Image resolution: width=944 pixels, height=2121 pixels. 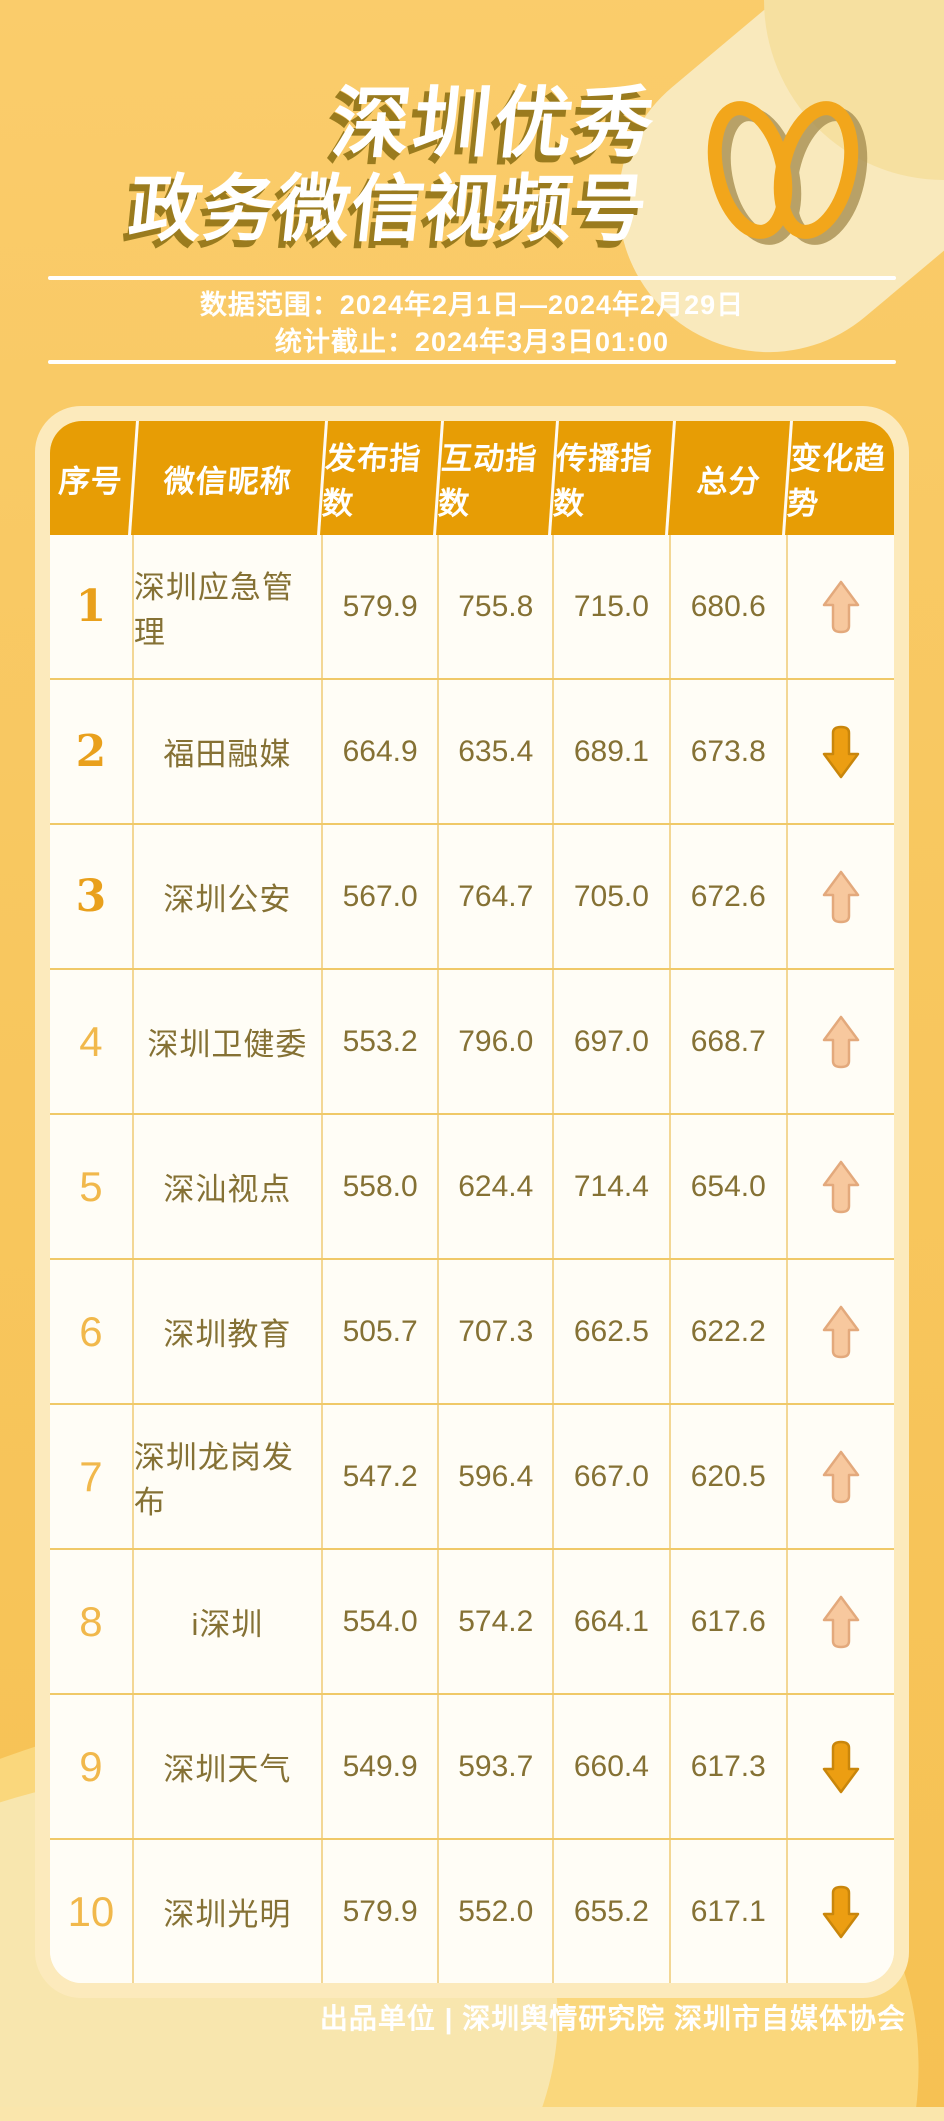 I want to click on table-row: 6 深圳教育 505.7 707.3 662.5 622.2, so click(x=472, y=1330).